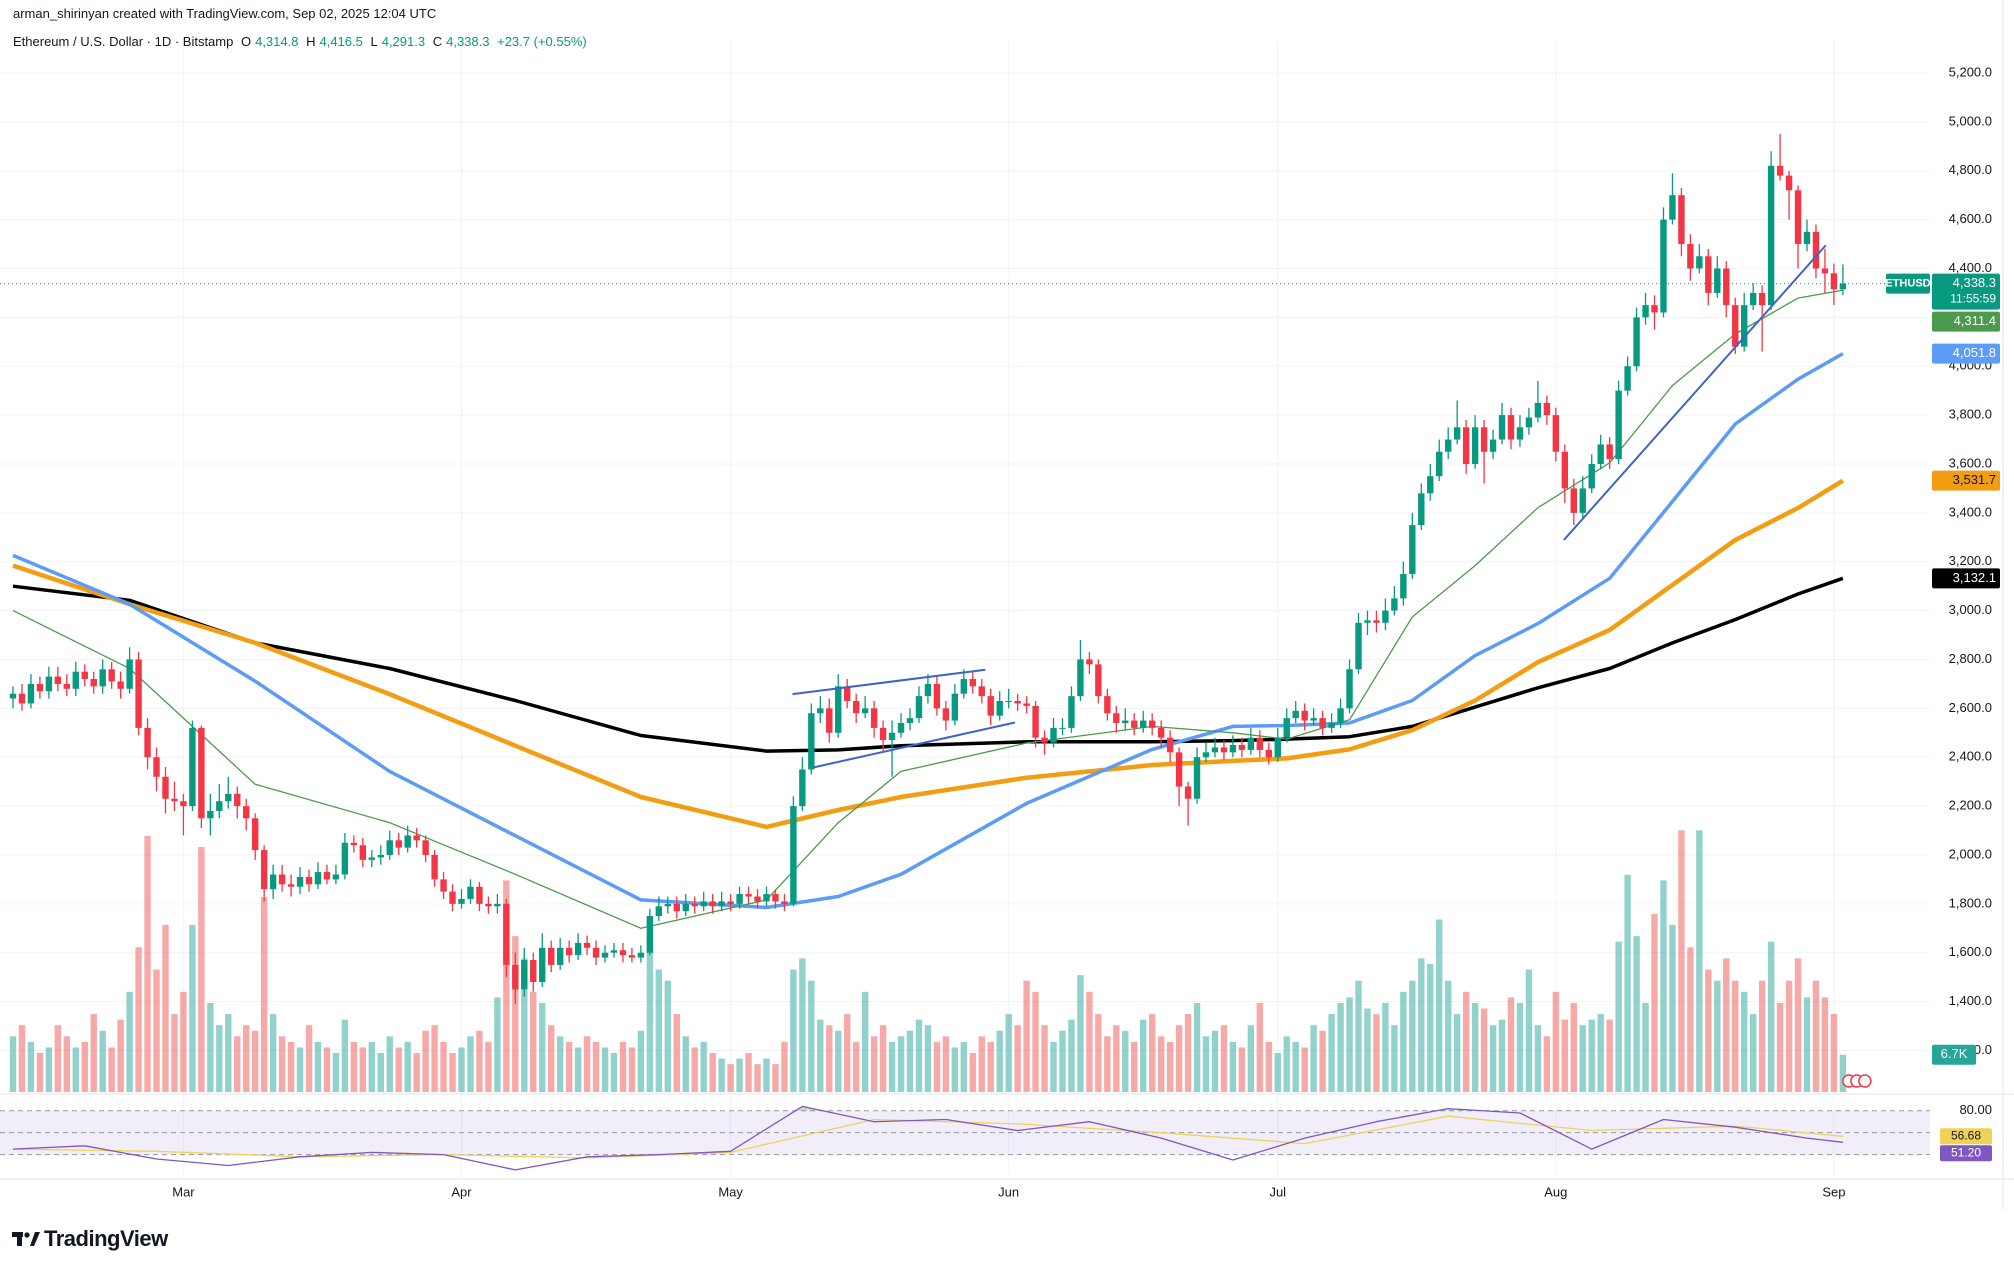  I want to click on y-tick-label: 2,200.0, so click(1970, 805).